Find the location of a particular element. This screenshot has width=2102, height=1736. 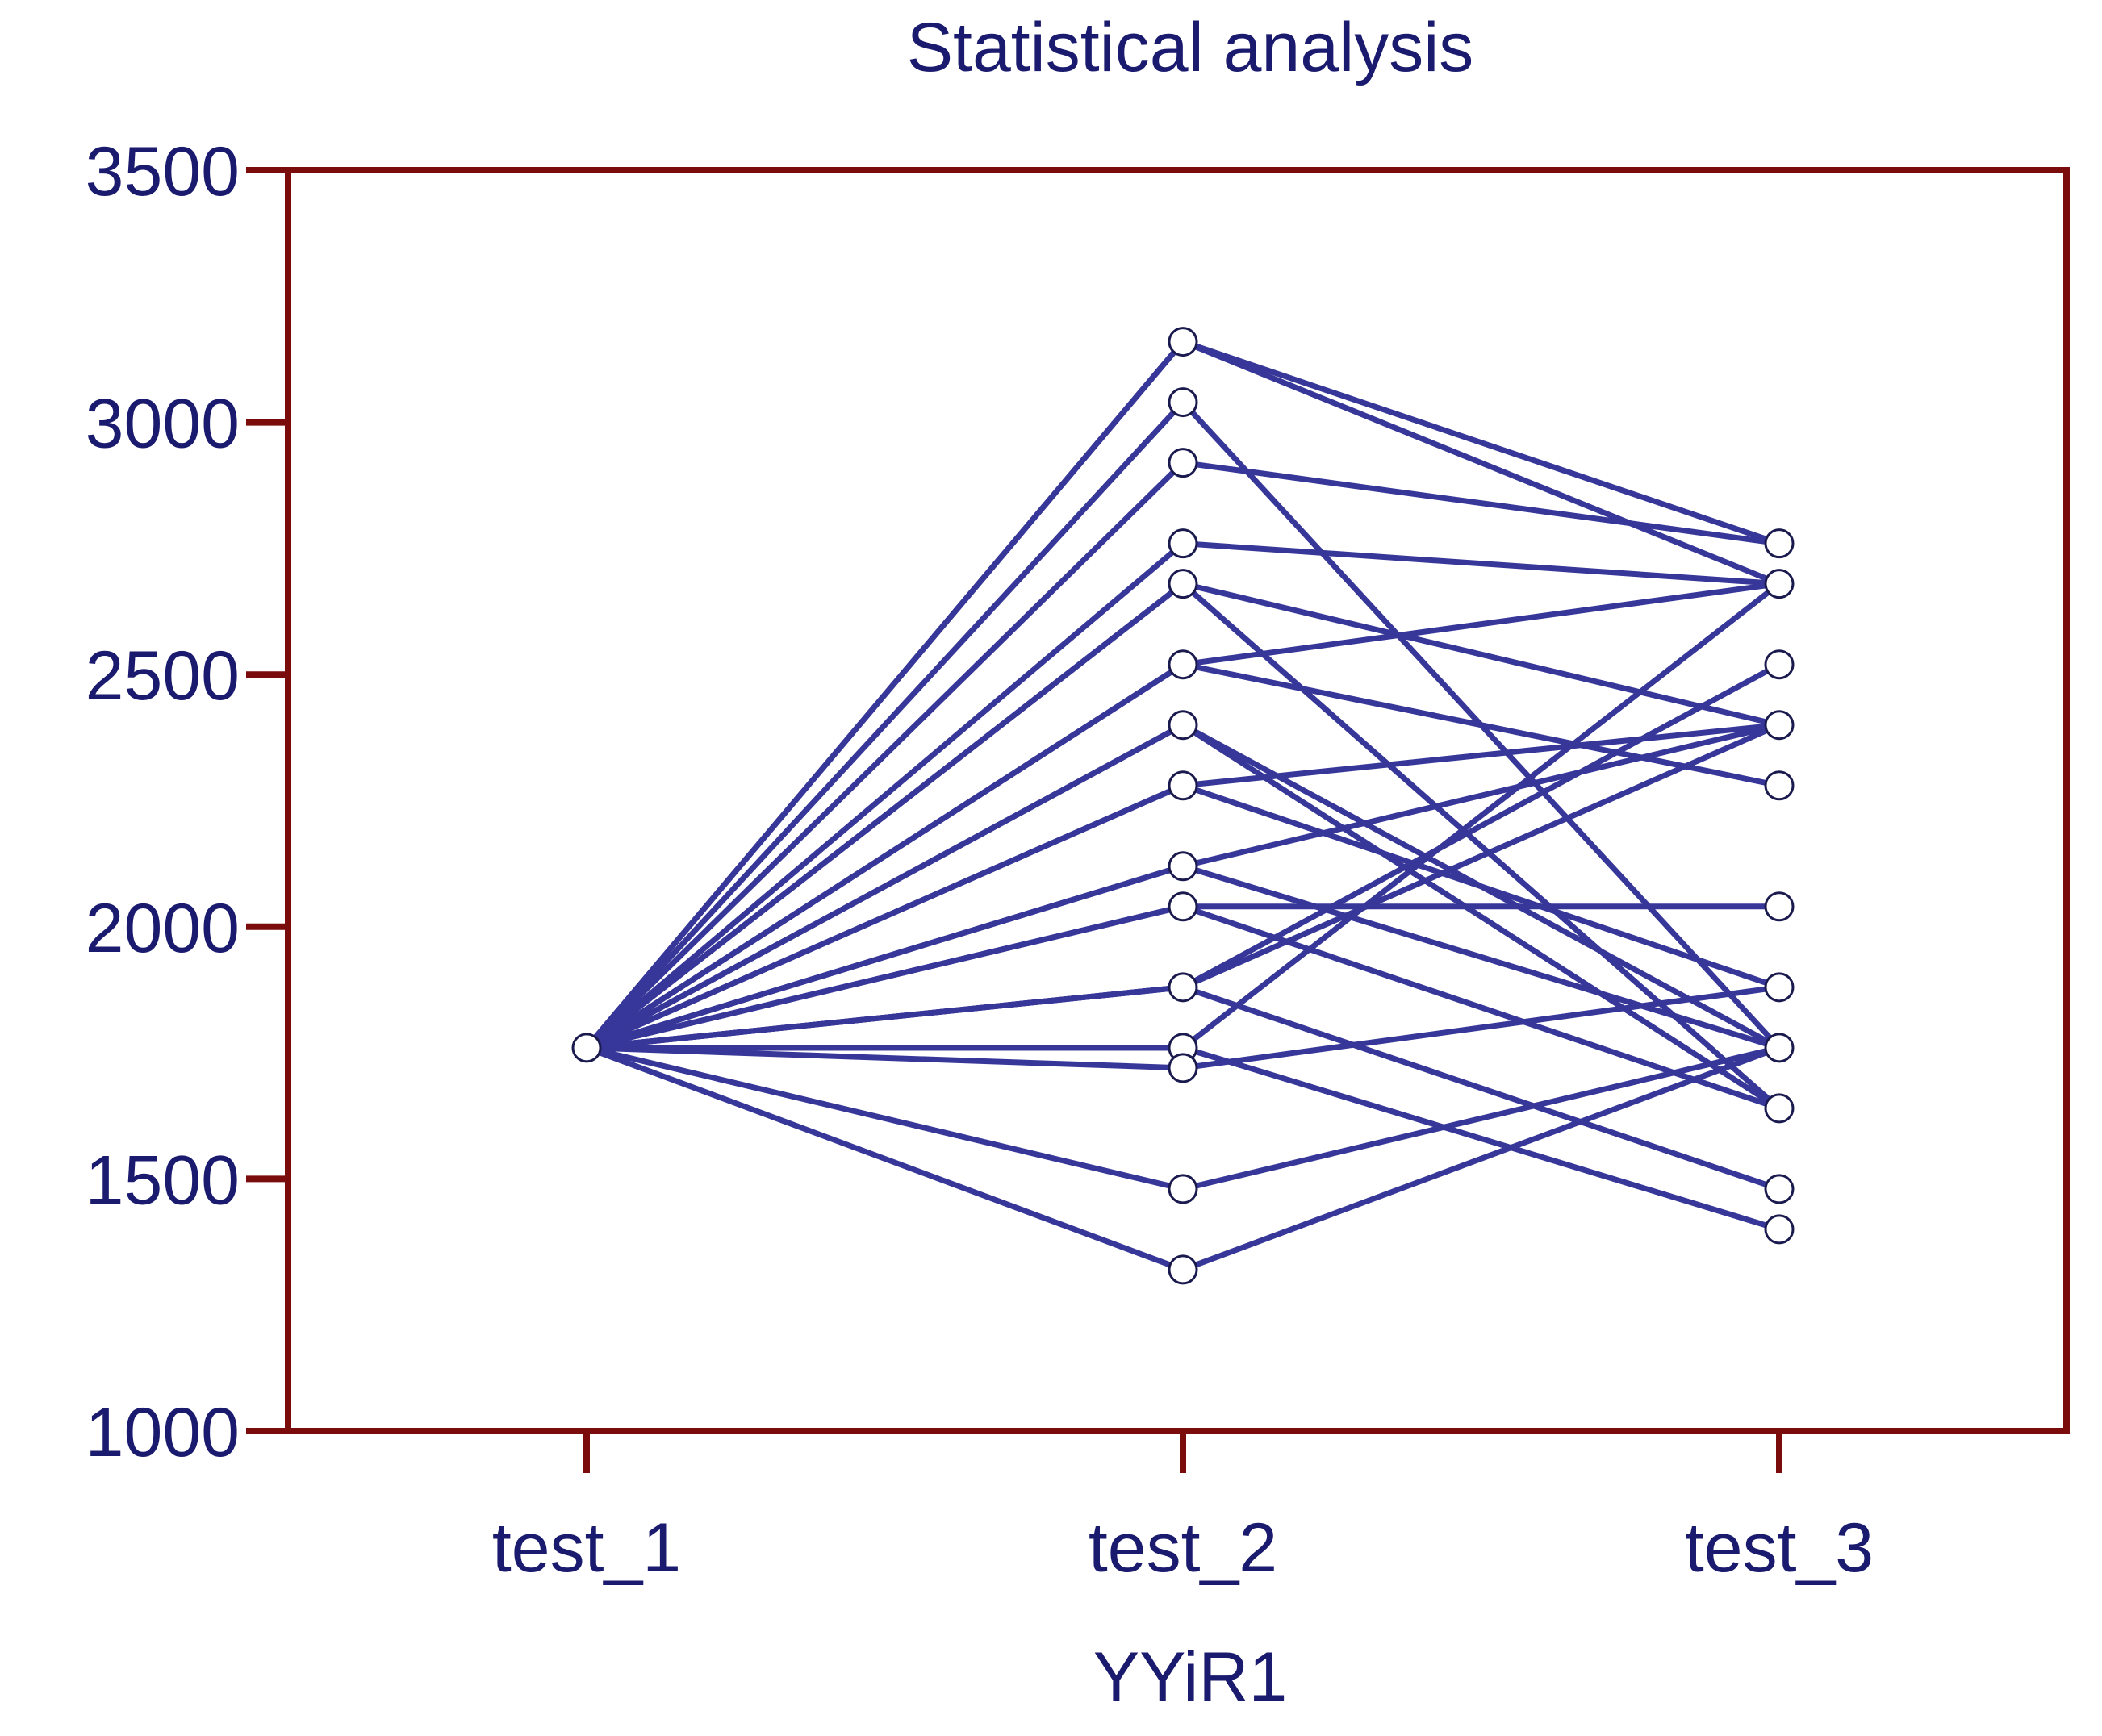

y-tick-label: 1000 is located at coordinates (163, 1433).